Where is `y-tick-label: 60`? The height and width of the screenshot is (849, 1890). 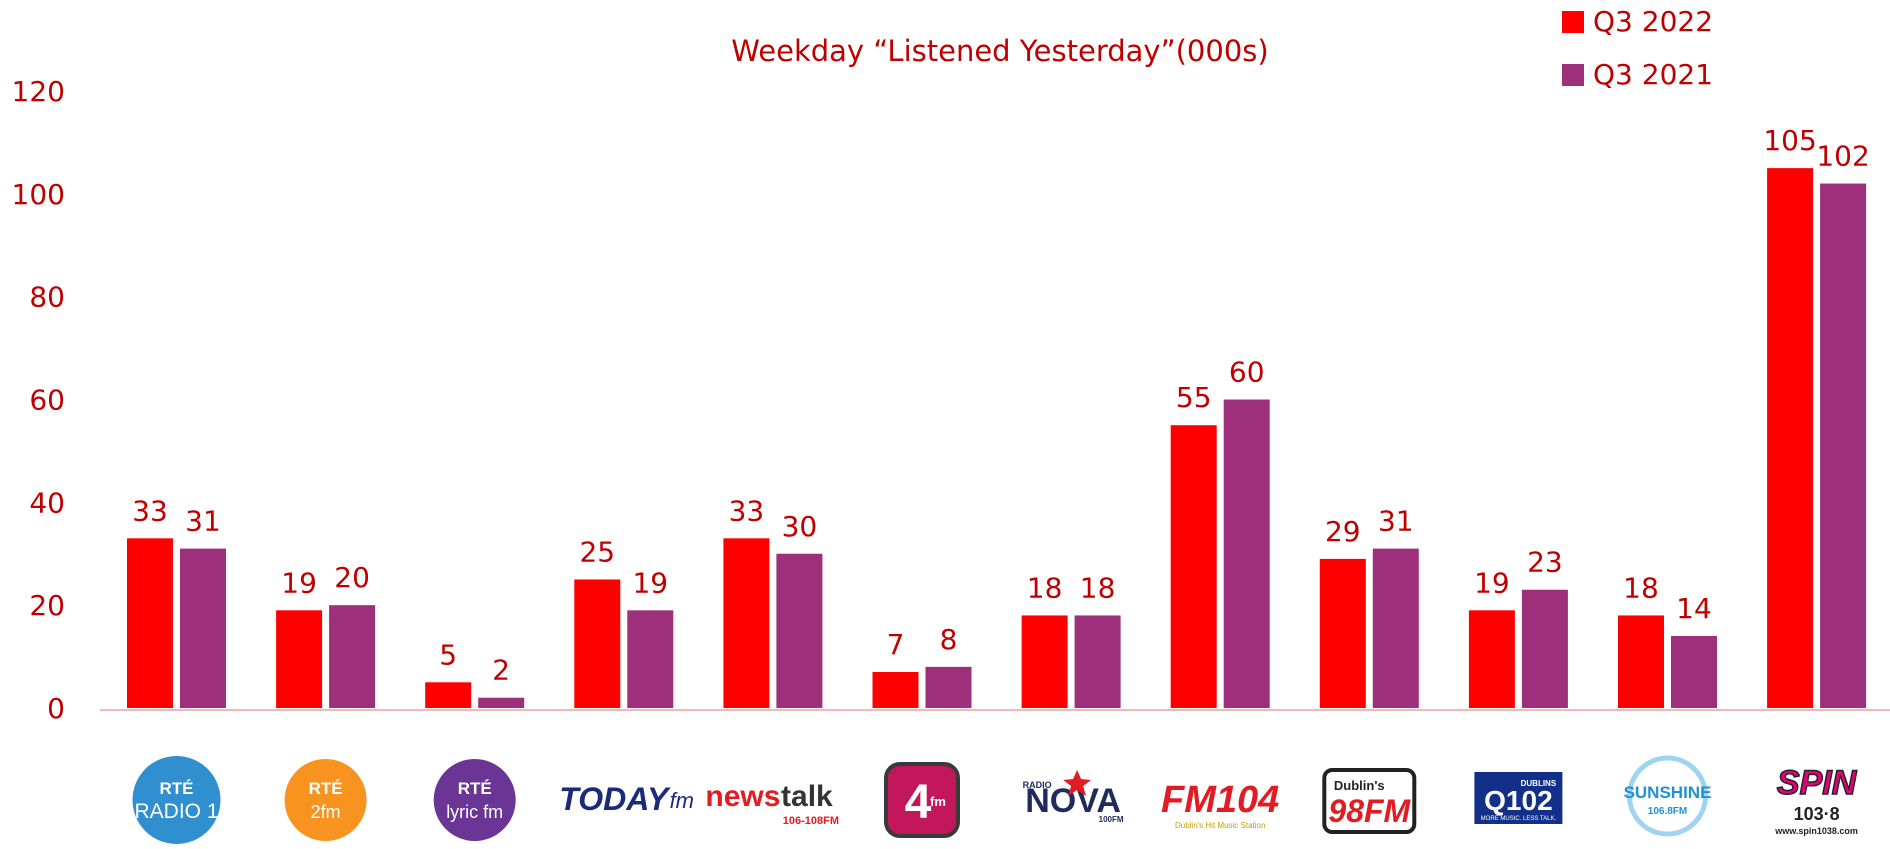 y-tick-label: 60 is located at coordinates (47, 400).